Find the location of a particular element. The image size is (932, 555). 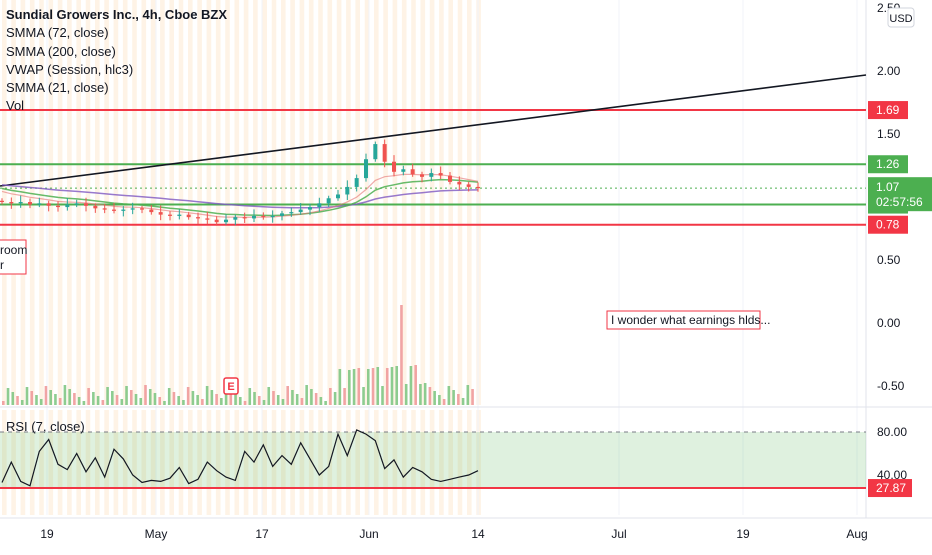

volume-bars is located at coordinates (238, 355).